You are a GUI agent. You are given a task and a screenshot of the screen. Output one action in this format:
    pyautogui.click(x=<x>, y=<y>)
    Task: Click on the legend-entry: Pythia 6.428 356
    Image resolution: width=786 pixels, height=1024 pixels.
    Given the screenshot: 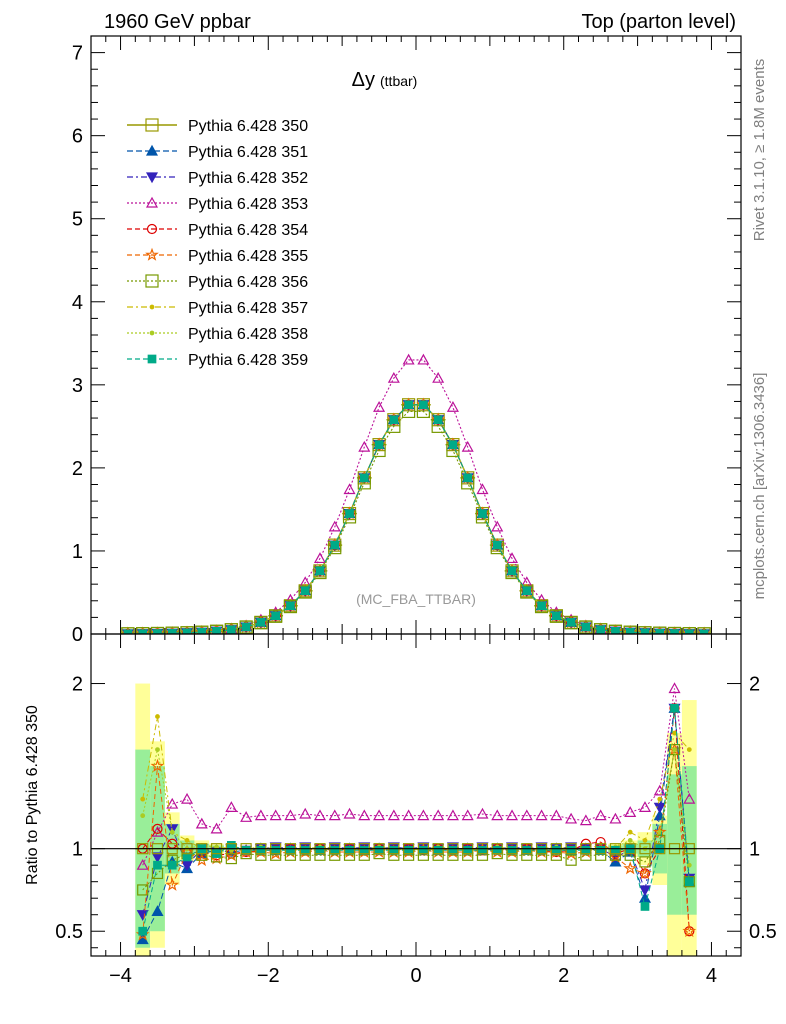 What is the action you would take?
    pyautogui.click(x=217, y=282)
    